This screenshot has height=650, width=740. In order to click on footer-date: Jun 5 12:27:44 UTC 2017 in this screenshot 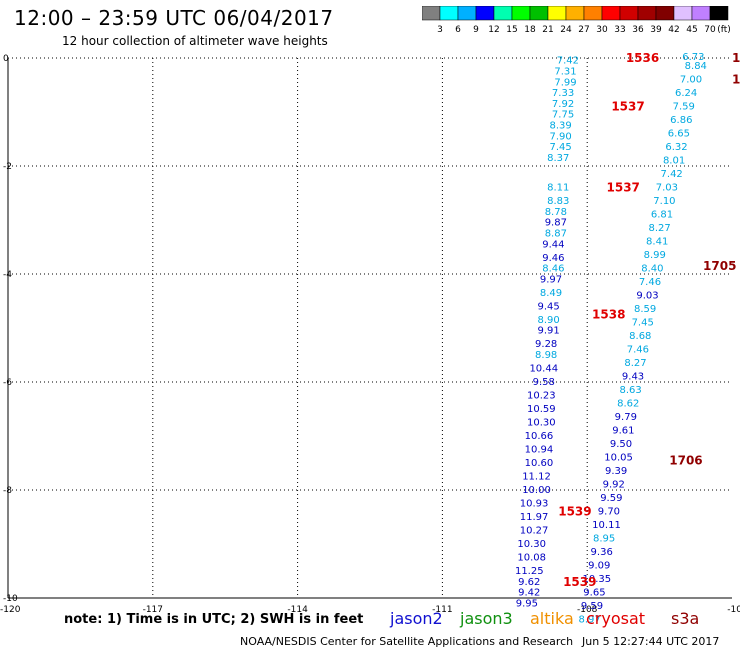, I will do `click(651, 641)`.